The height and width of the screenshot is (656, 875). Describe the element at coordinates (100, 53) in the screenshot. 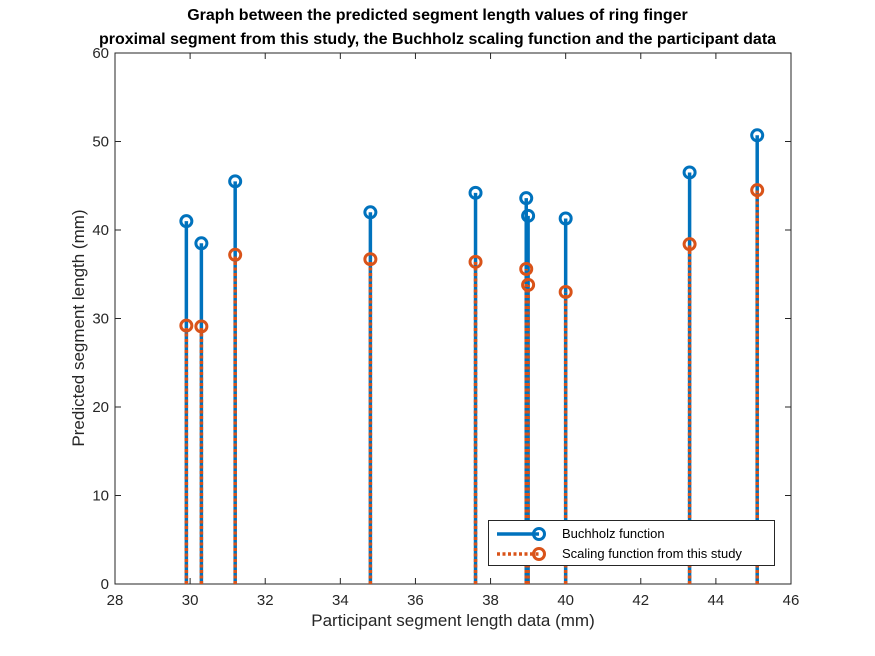

I see `y-tick-label: 60` at that location.